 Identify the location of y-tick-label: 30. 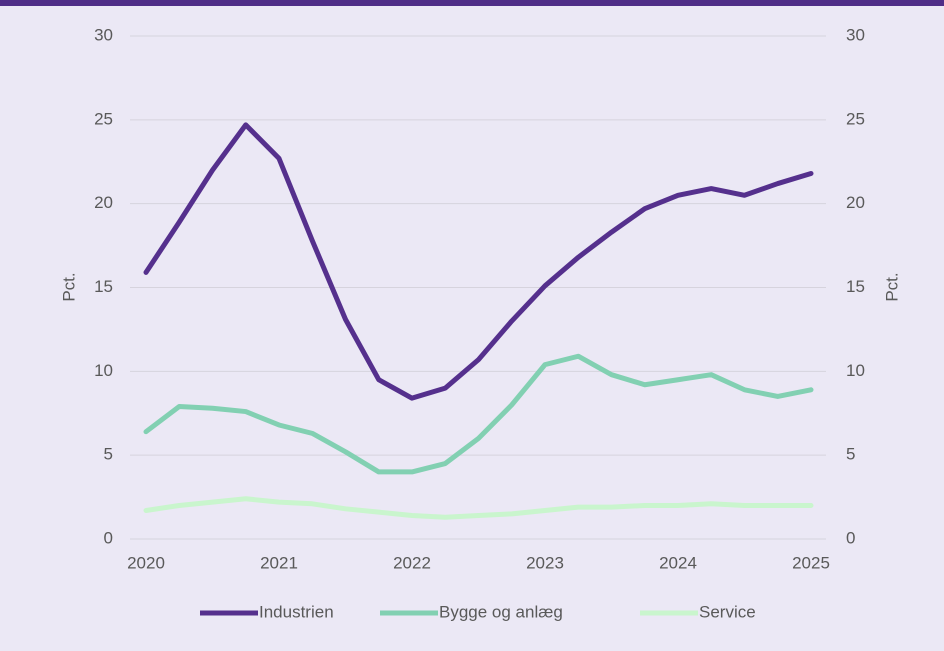
(103, 34).